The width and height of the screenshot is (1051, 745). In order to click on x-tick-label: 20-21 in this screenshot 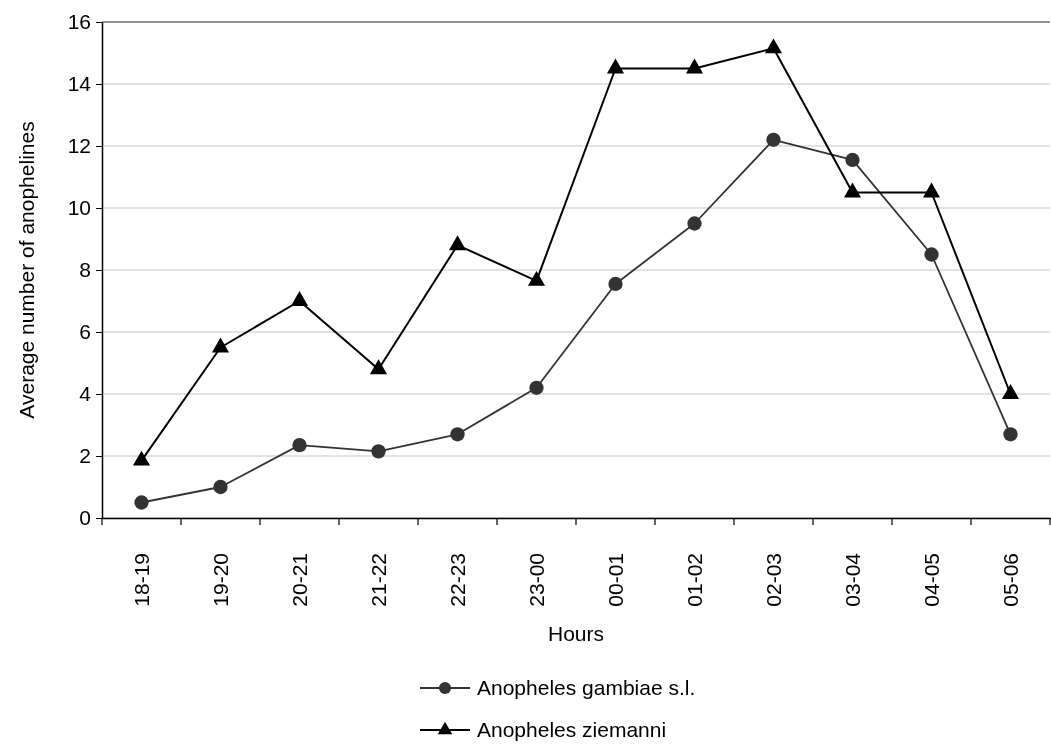, I will do `click(299, 580)`.